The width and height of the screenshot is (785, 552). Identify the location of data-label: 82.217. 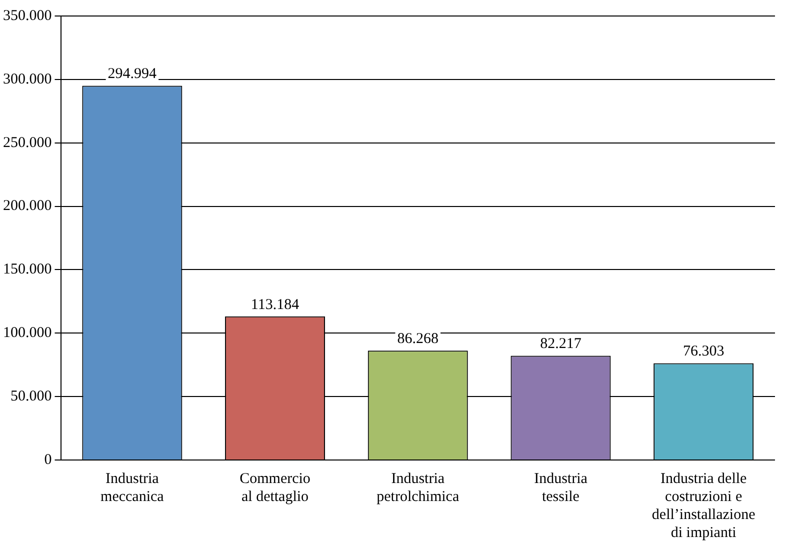
(561, 344).